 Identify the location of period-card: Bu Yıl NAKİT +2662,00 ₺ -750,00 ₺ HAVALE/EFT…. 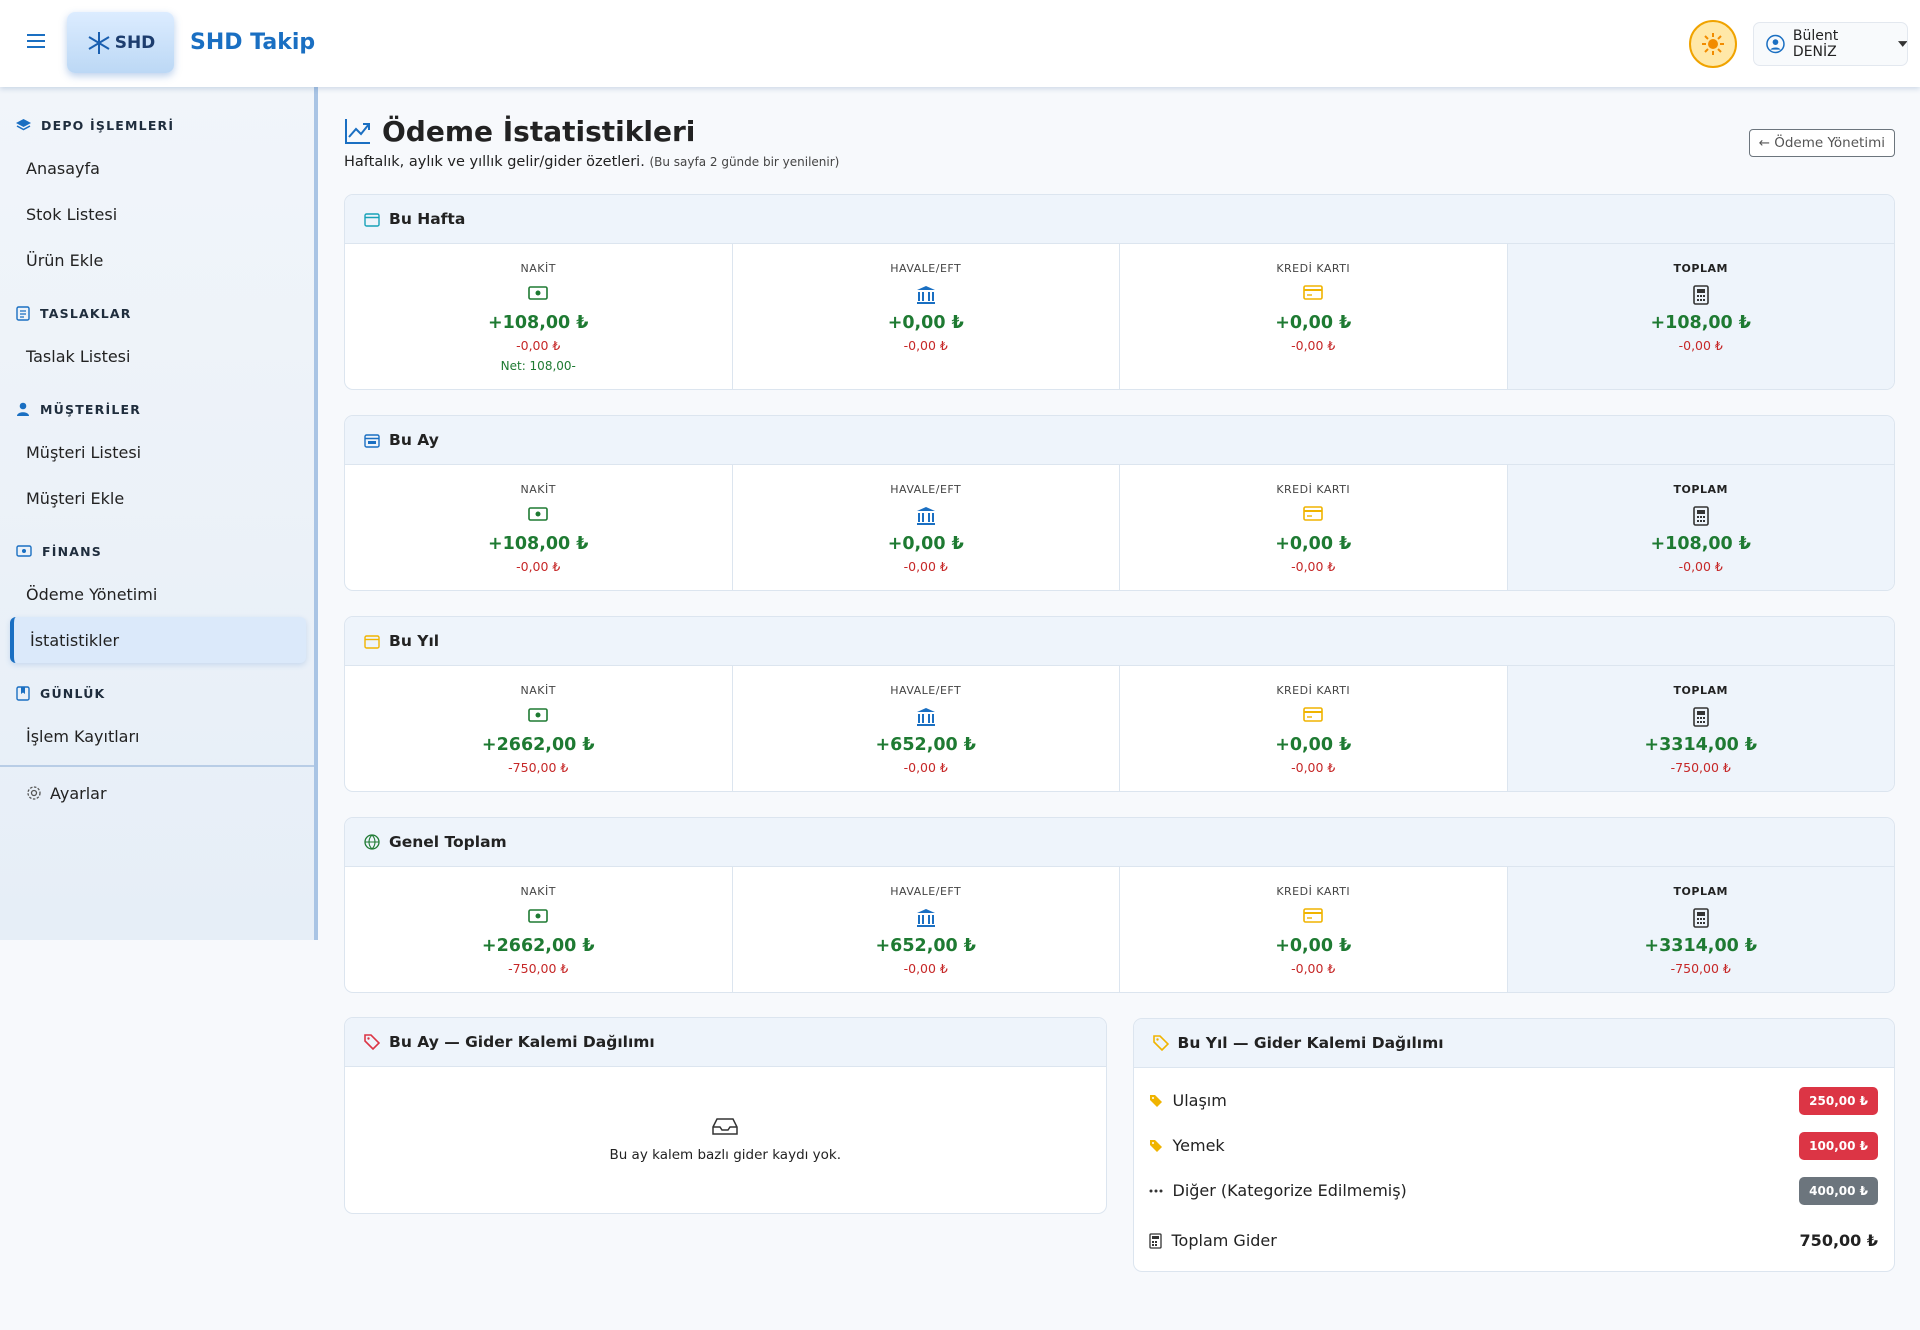
(1119, 704).